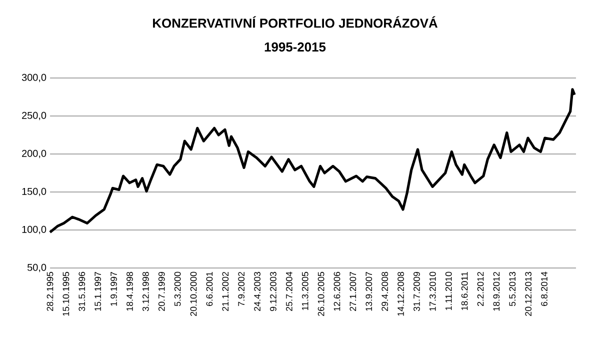 This screenshot has height=347, width=591. What do you see at coordinates (225, 291) in the screenshot?
I see `x-tick-label: 21.1.2002` at bounding box center [225, 291].